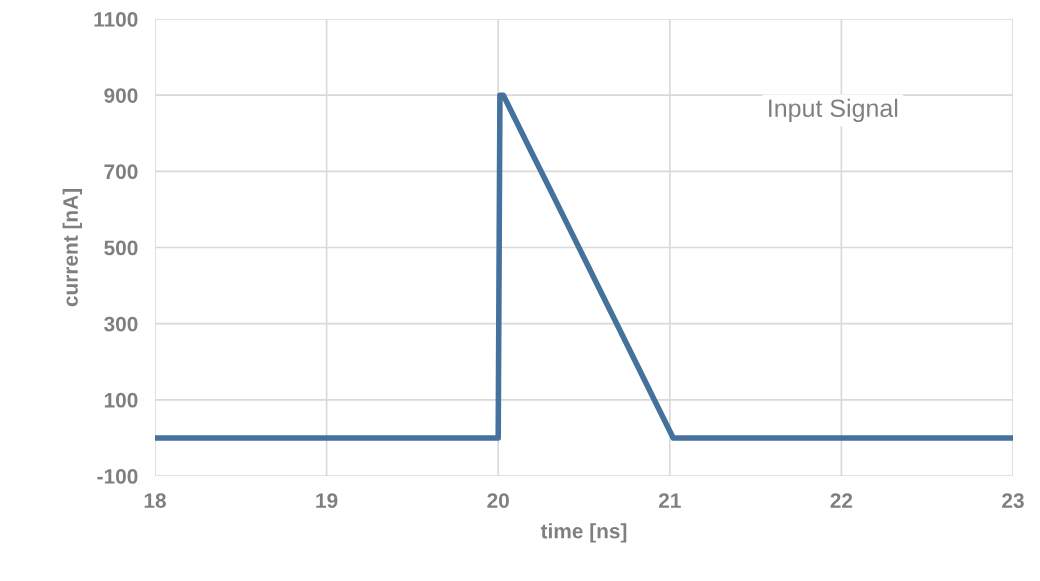  What do you see at coordinates (841, 500) in the screenshot?
I see `x-tick-label: 22` at bounding box center [841, 500].